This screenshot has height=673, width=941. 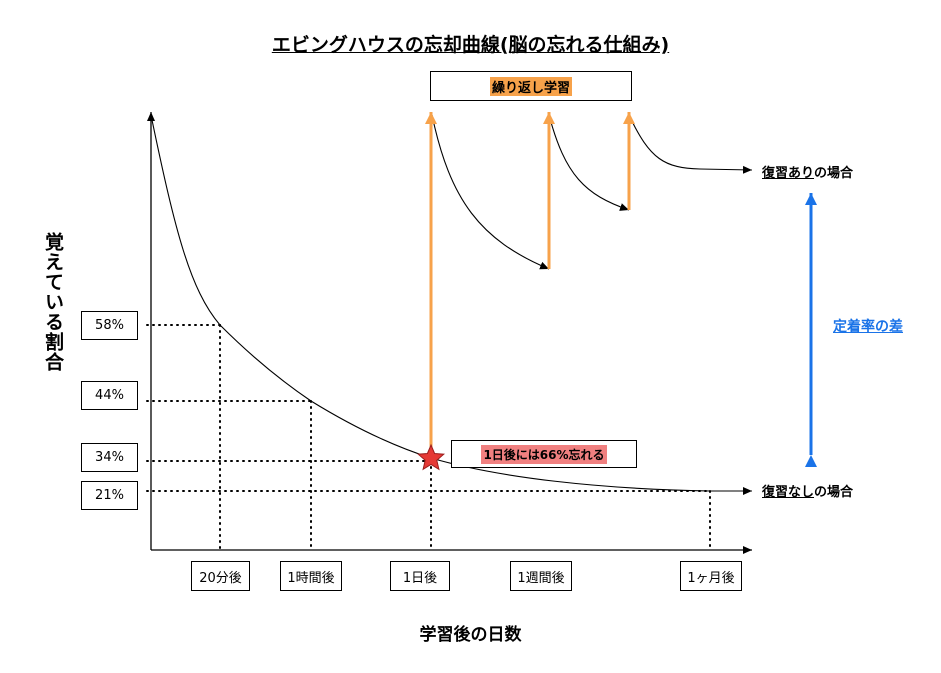 I want to click on y-tick-34: 34%, so click(x=109, y=457).